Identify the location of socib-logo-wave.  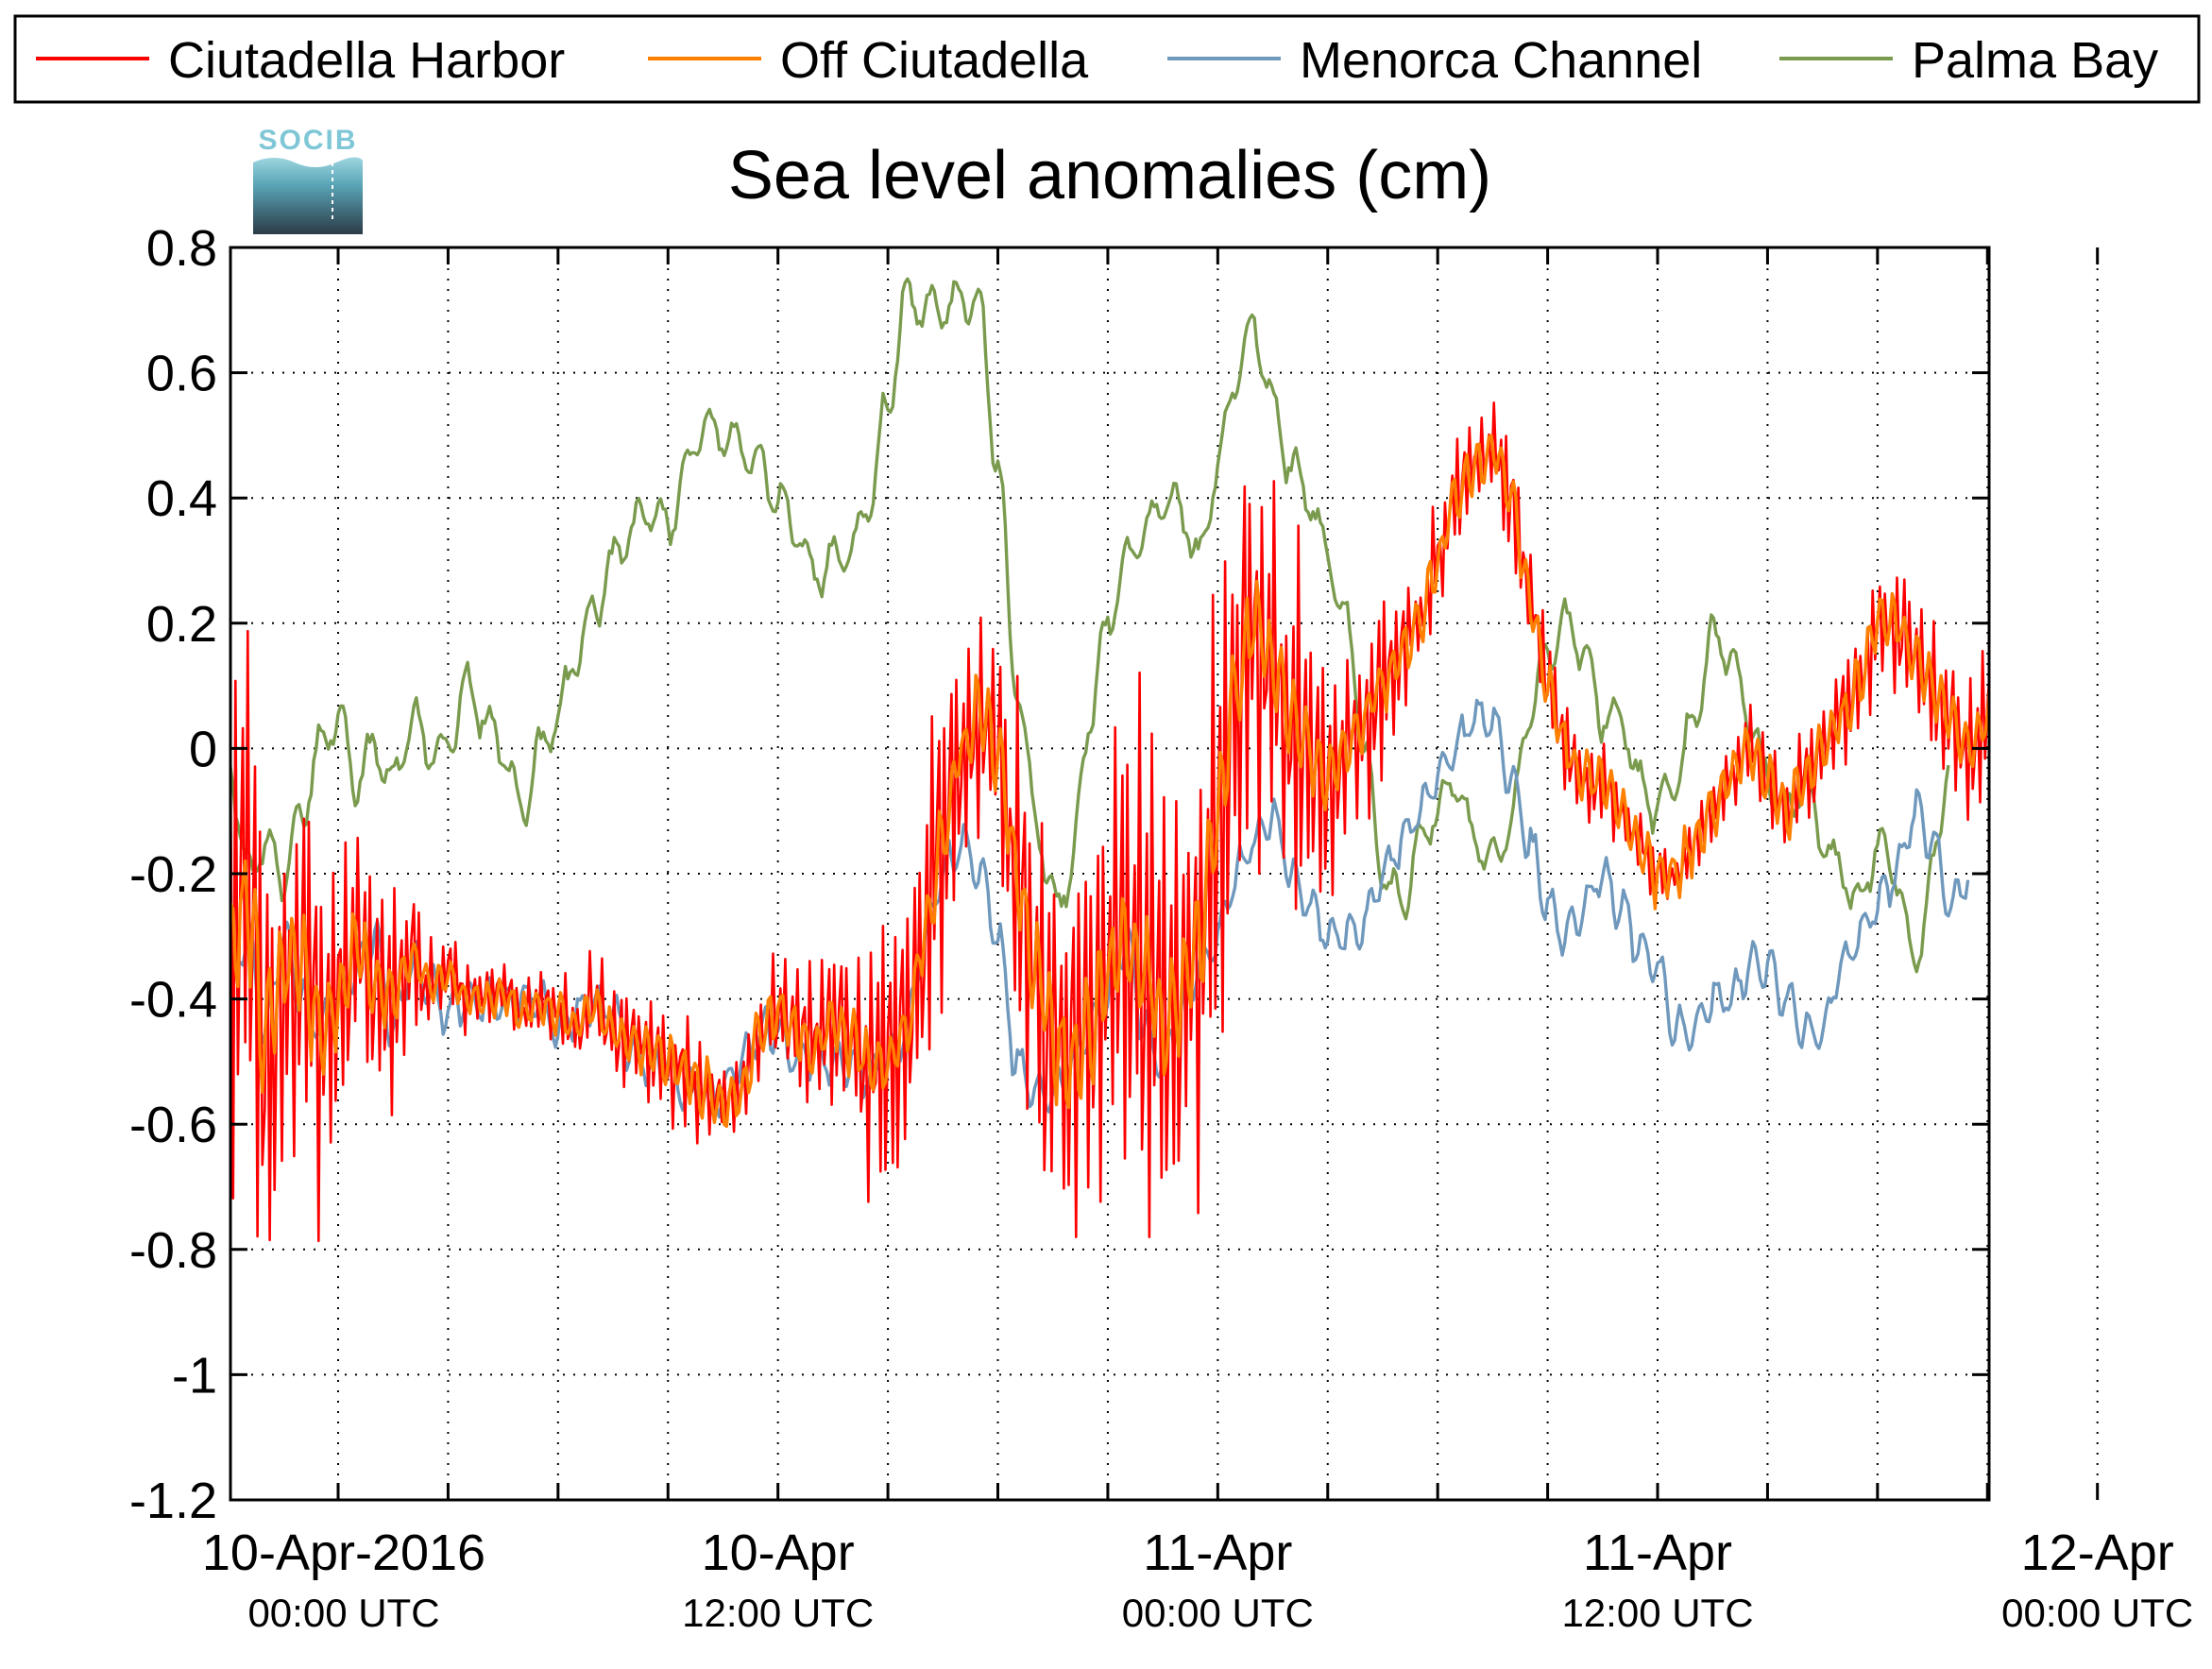
(308, 196).